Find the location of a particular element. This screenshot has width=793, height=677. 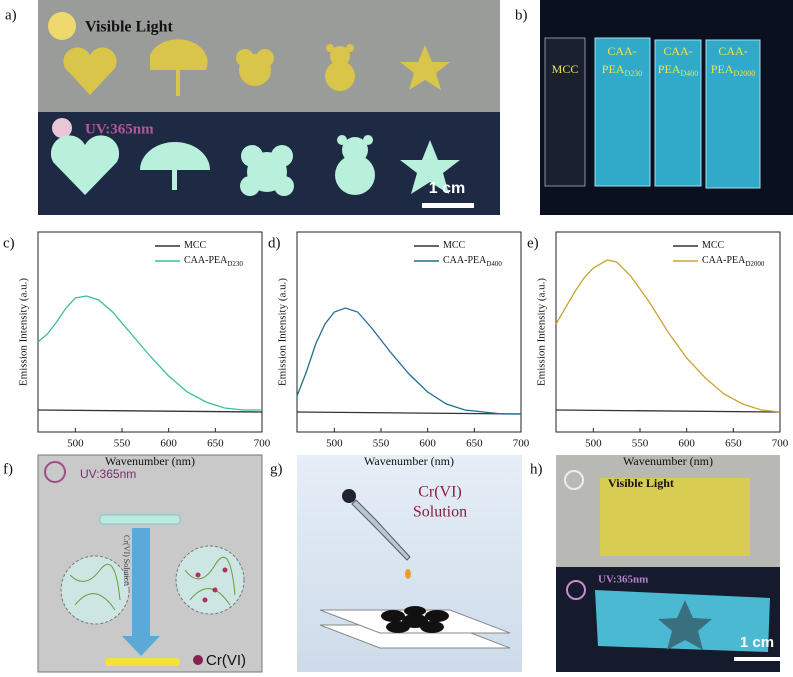

arrow-label: Cr(VI) Solution is located at coordinates (126, 560).